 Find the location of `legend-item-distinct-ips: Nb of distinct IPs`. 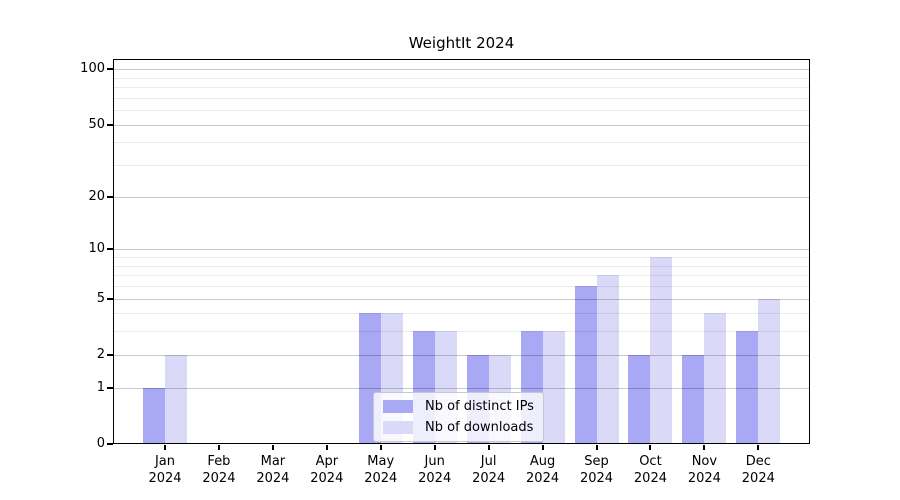

legend-item-distinct-ips: Nb of distinct IPs is located at coordinates (458, 406).